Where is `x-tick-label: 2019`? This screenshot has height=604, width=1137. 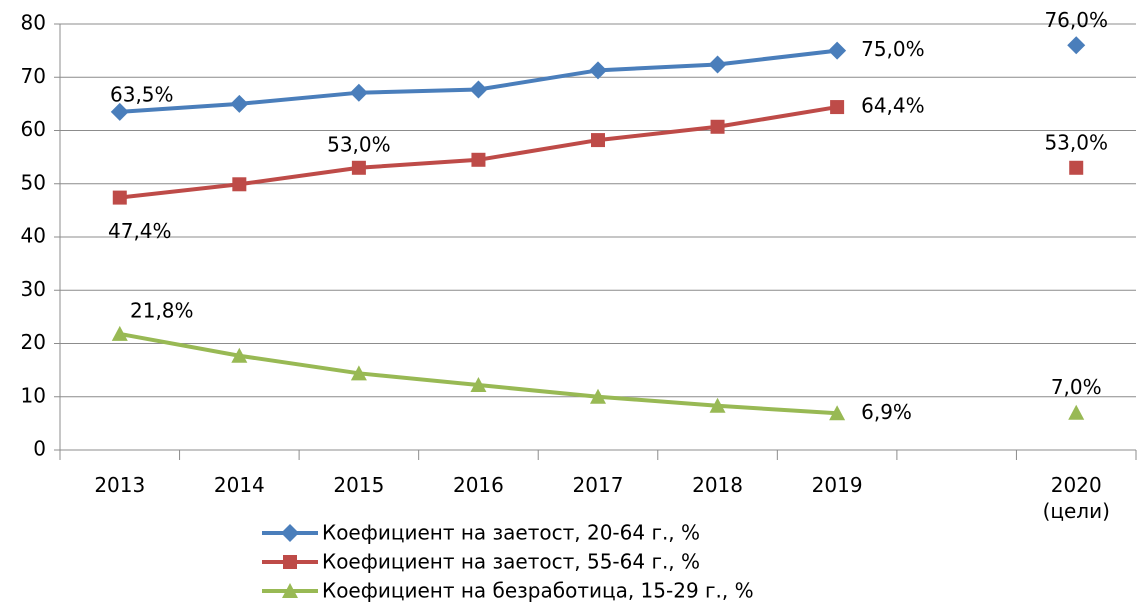 x-tick-label: 2019 is located at coordinates (837, 485).